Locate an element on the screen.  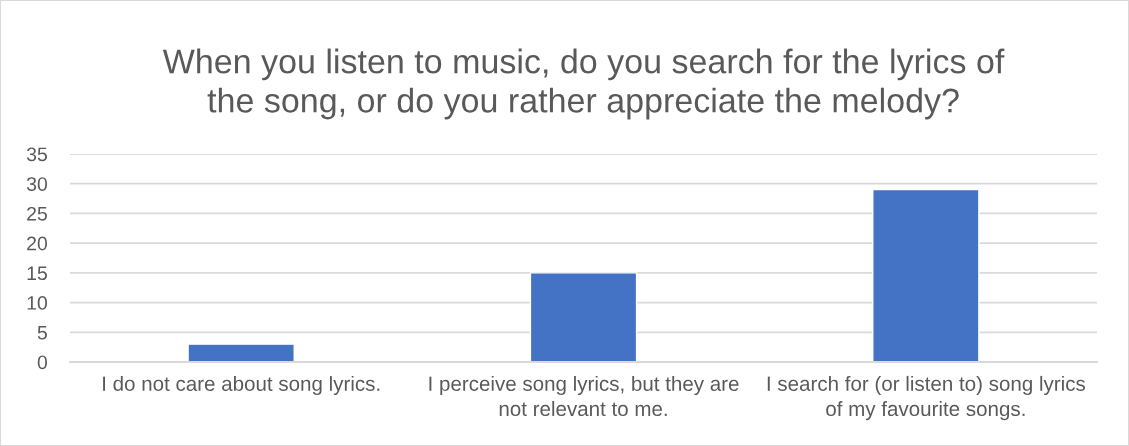
y-tick-label: 35 is located at coordinates (36, 154).